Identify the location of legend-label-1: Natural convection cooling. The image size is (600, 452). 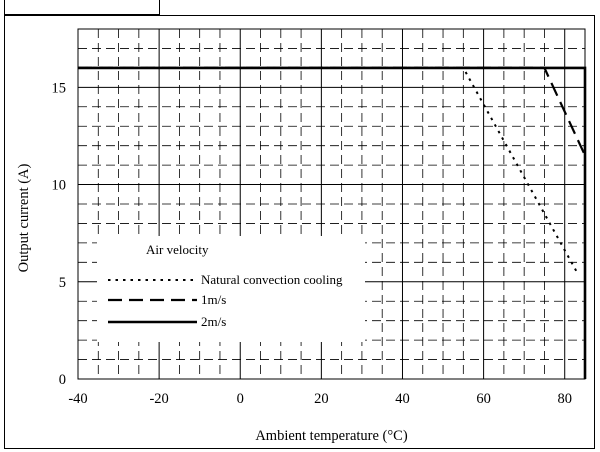
(272, 279).